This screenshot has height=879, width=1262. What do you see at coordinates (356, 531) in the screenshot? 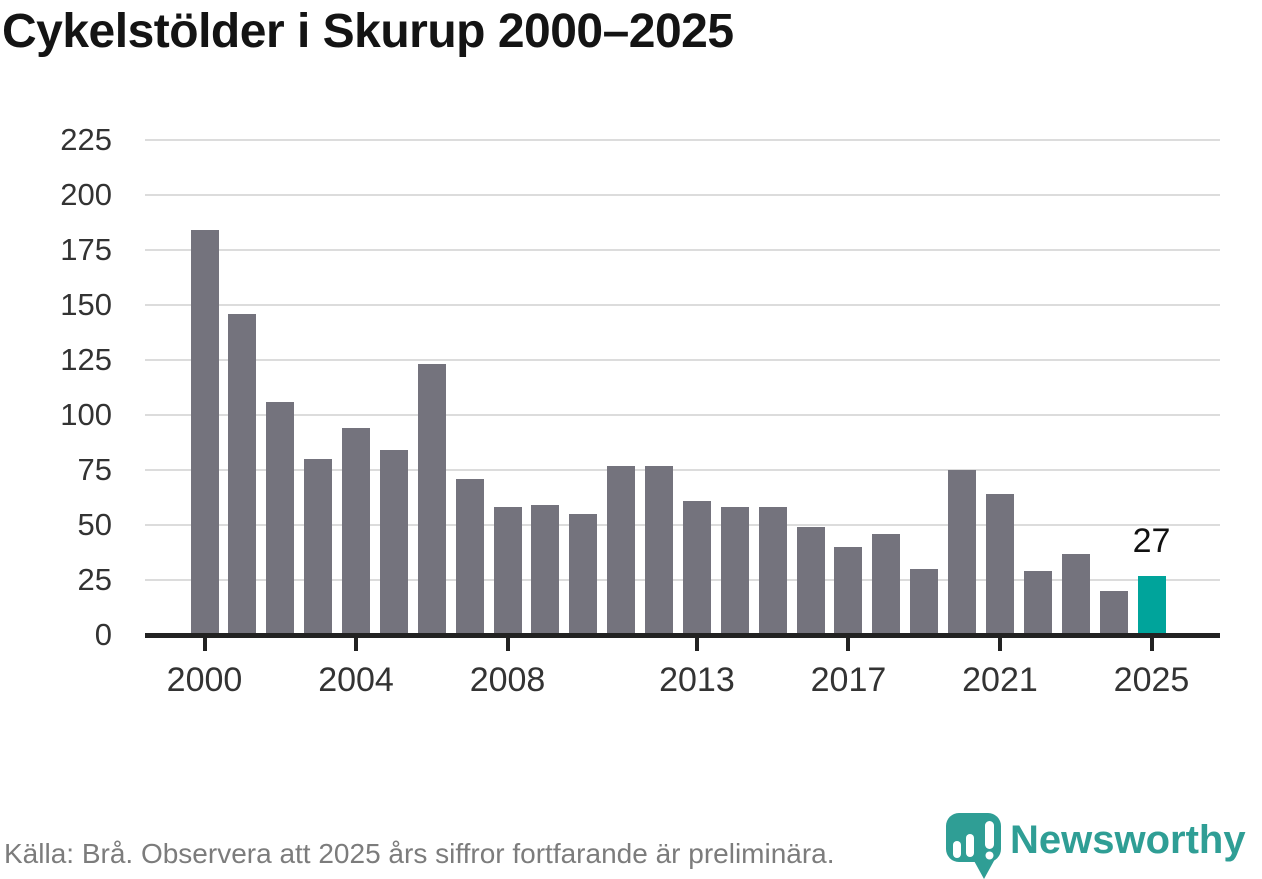
I see `bar-2004` at bounding box center [356, 531].